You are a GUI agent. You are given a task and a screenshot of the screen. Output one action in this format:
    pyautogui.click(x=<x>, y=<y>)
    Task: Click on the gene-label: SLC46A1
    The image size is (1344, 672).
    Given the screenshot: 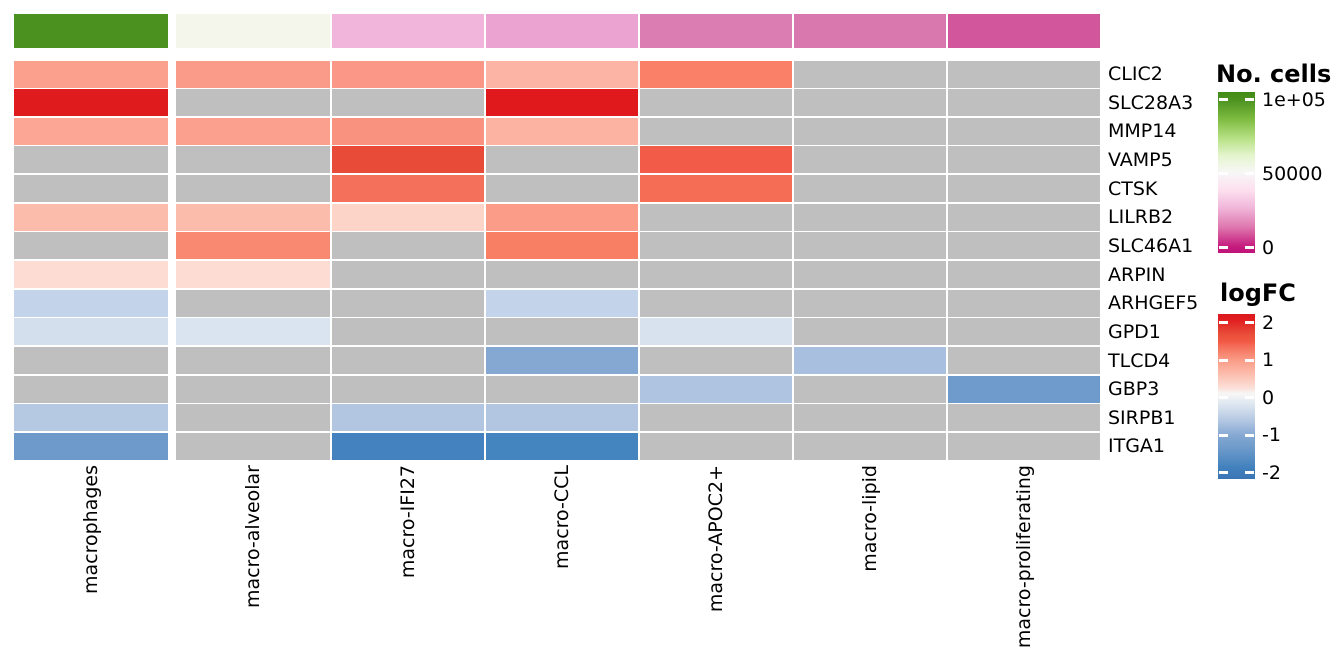 What is the action you would take?
    pyautogui.click(x=1151, y=245)
    